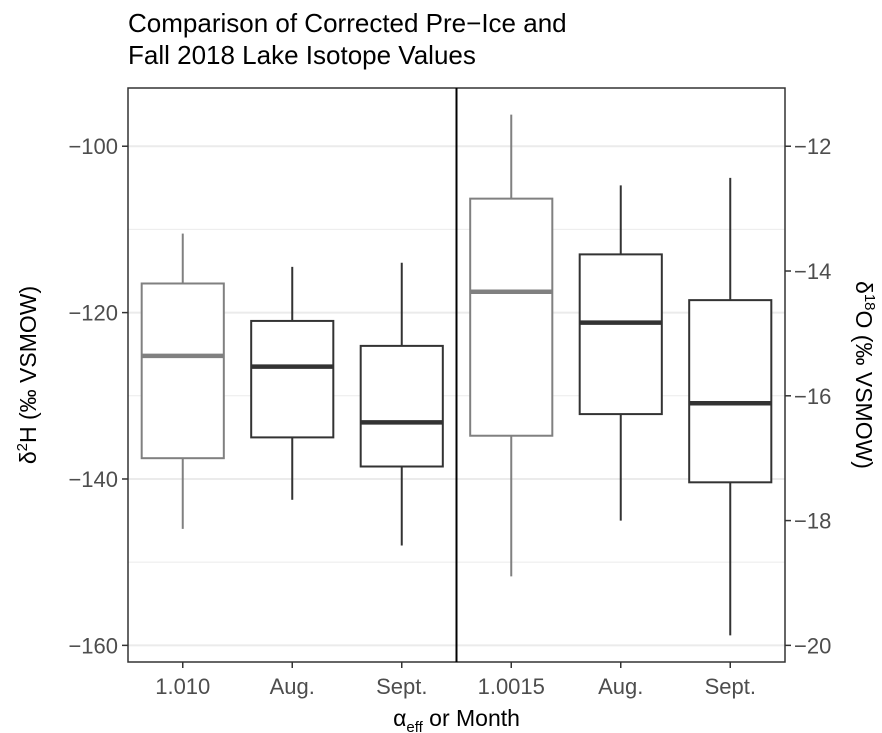 This screenshot has height=733, width=882. What do you see at coordinates (347, 23) in the screenshot?
I see `chart-title-line-1: Comparison of Corrected Pre−Ice and` at bounding box center [347, 23].